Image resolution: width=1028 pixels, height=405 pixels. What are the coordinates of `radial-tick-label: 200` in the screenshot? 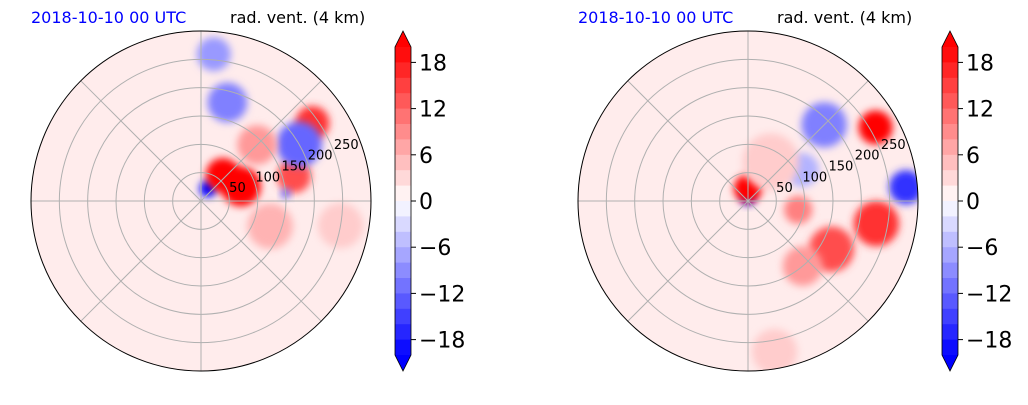 It's located at (320, 156).